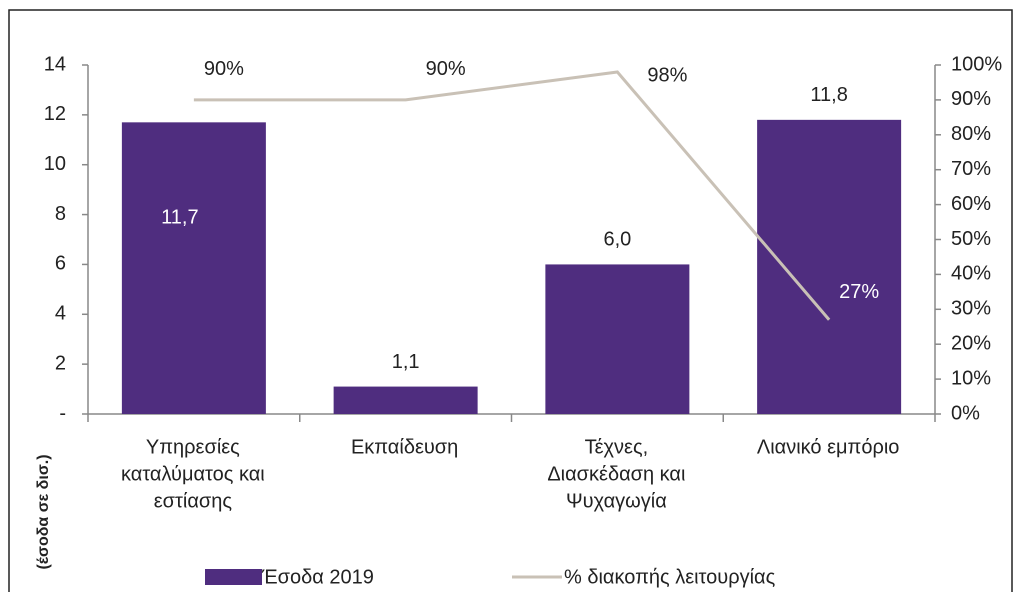 Image resolution: width=1021 pixels, height=592 pixels. I want to click on y-tick-label: -, so click(62, 413).